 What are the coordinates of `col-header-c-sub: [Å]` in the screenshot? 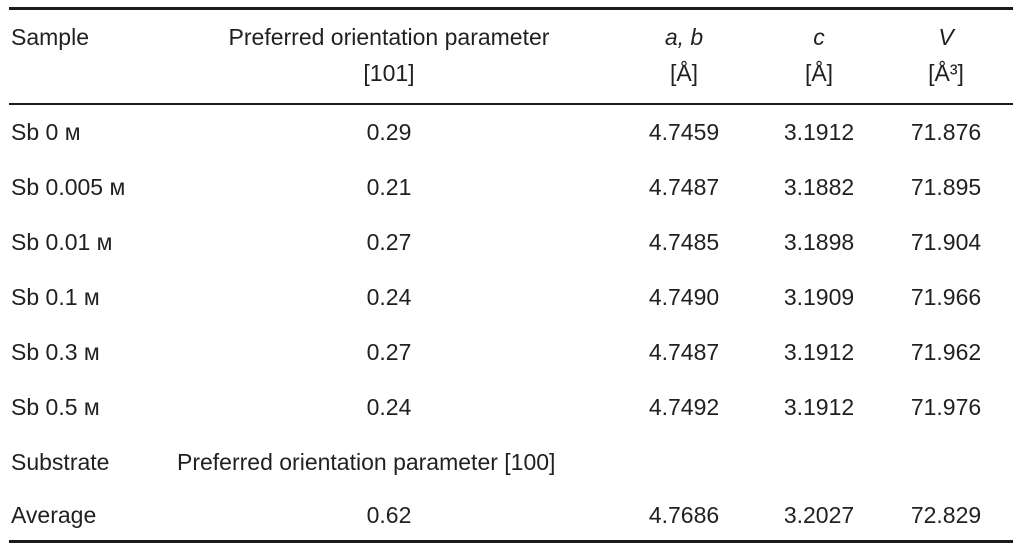 It's located at (819, 72).